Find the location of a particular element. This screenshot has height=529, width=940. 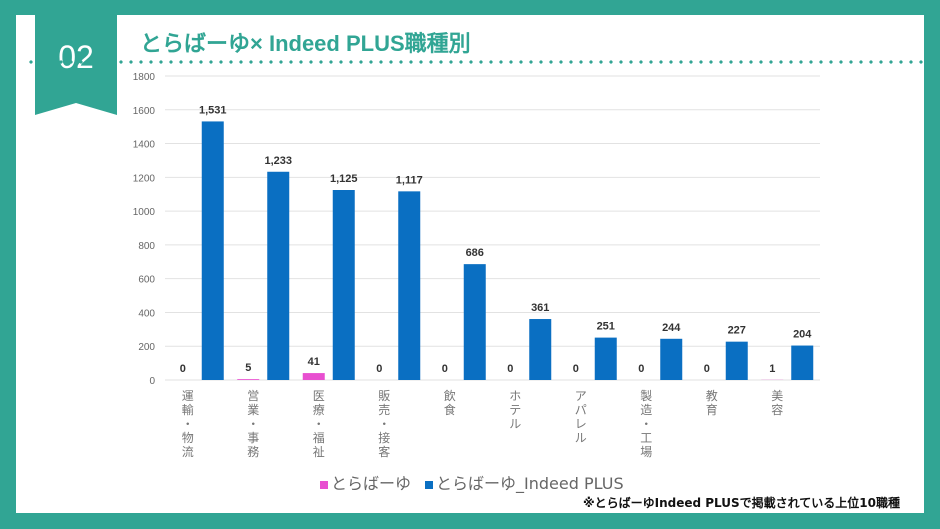

x-tick-label-char: 工 is located at coordinates (646, 438).